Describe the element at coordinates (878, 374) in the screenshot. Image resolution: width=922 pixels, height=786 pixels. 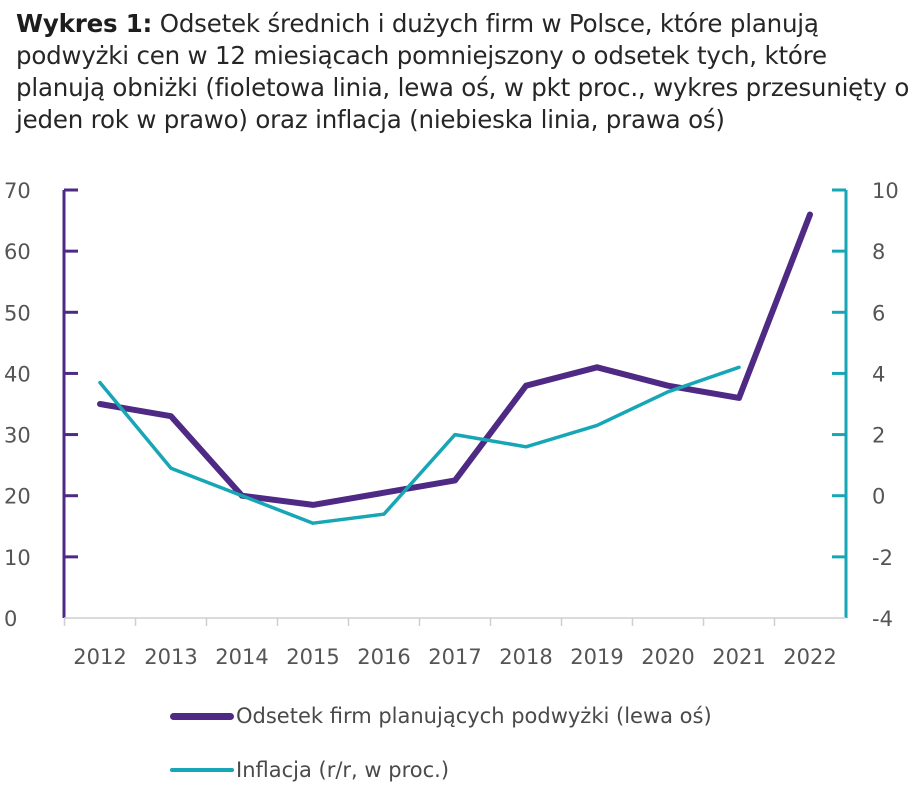
I see `right-tick-label: 4` at that location.